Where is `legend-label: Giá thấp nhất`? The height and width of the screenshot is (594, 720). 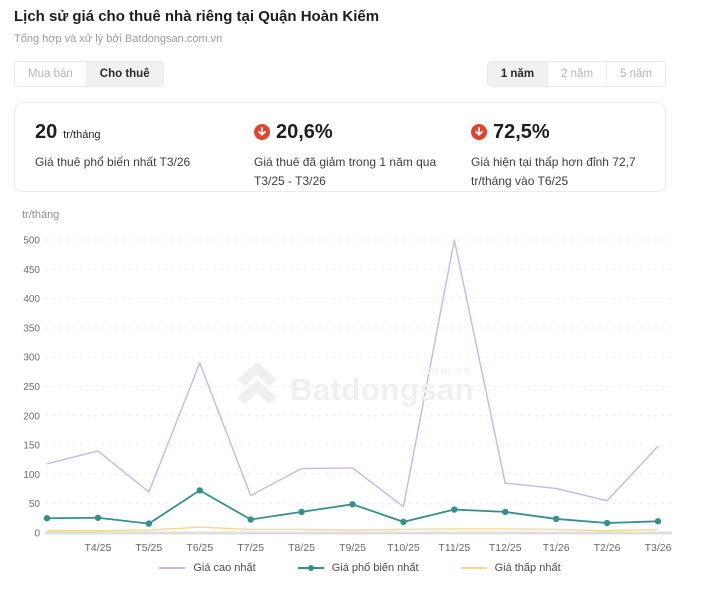
legend-label: Giá thấp nhất is located at coordinates (527, 568).